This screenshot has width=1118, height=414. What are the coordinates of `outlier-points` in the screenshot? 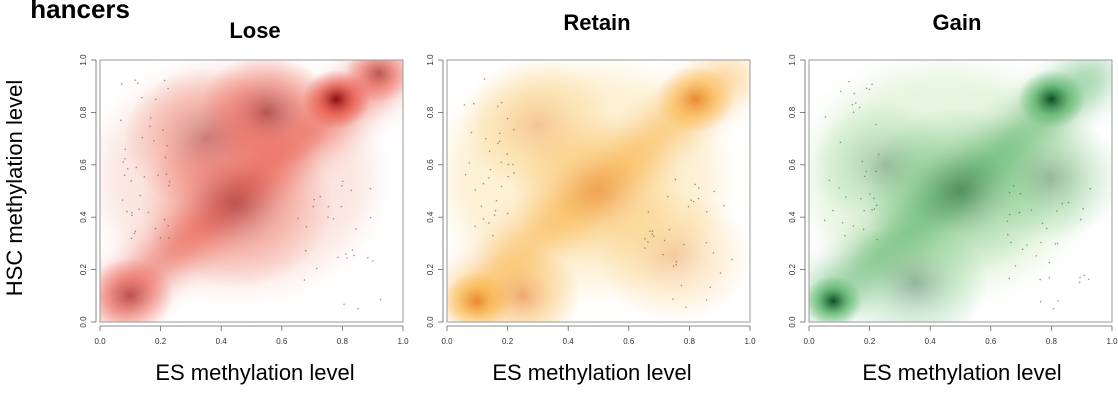 It's located at (598, 193).